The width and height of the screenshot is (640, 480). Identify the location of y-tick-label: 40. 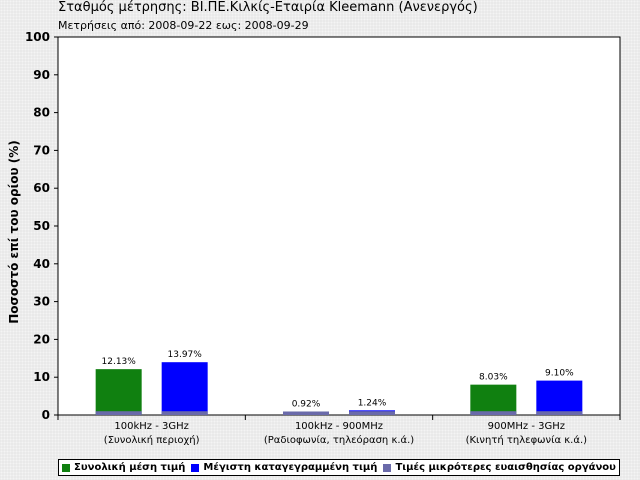
(41, 264).